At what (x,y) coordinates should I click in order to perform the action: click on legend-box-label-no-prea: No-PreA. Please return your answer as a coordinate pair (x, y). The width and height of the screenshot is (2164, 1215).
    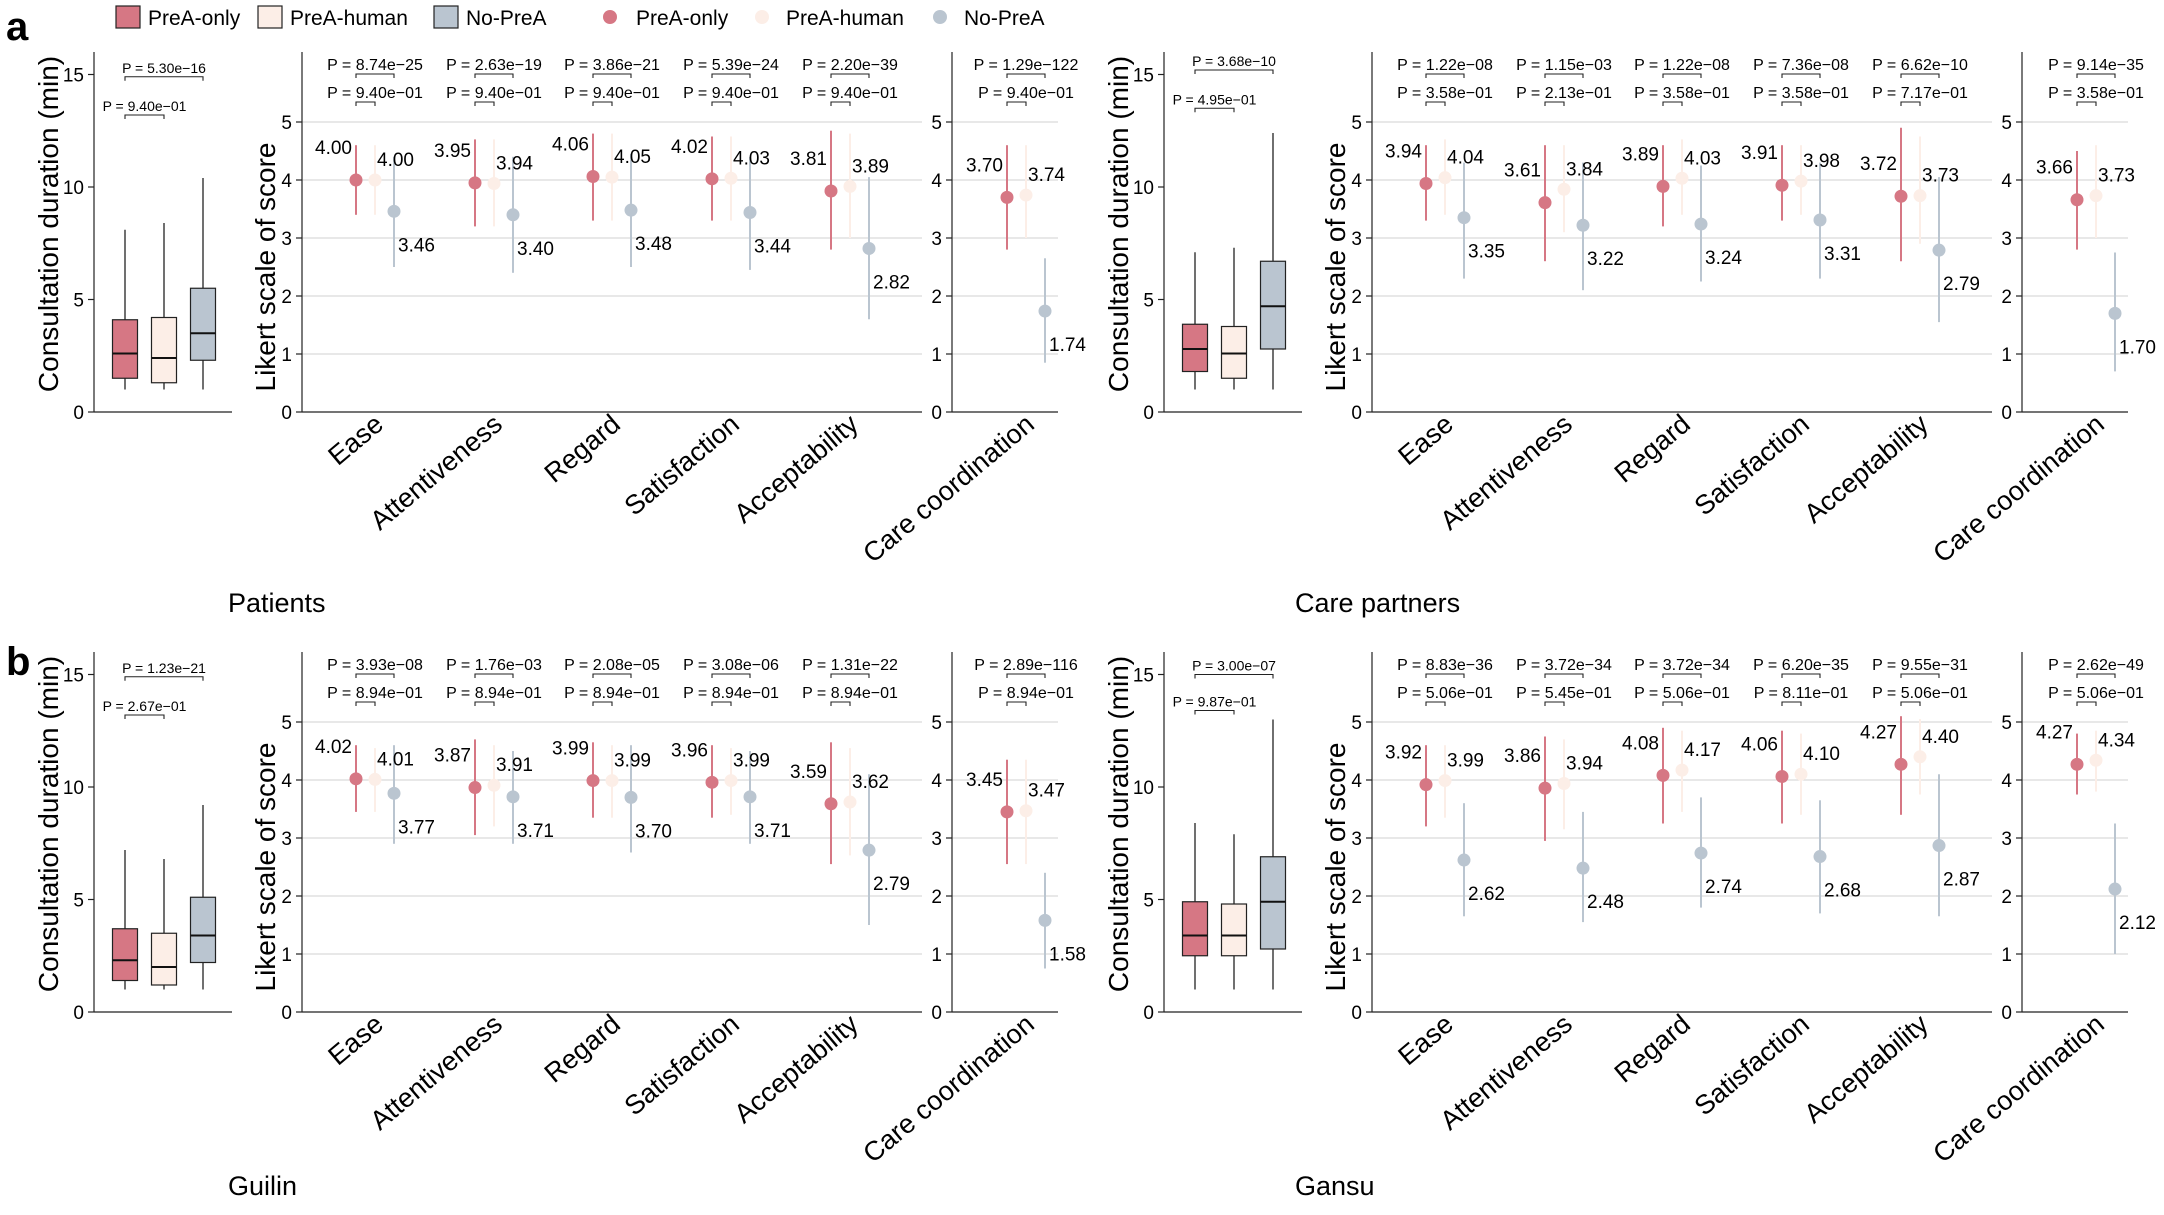
    Looking at the image, I should click on (506, 18).